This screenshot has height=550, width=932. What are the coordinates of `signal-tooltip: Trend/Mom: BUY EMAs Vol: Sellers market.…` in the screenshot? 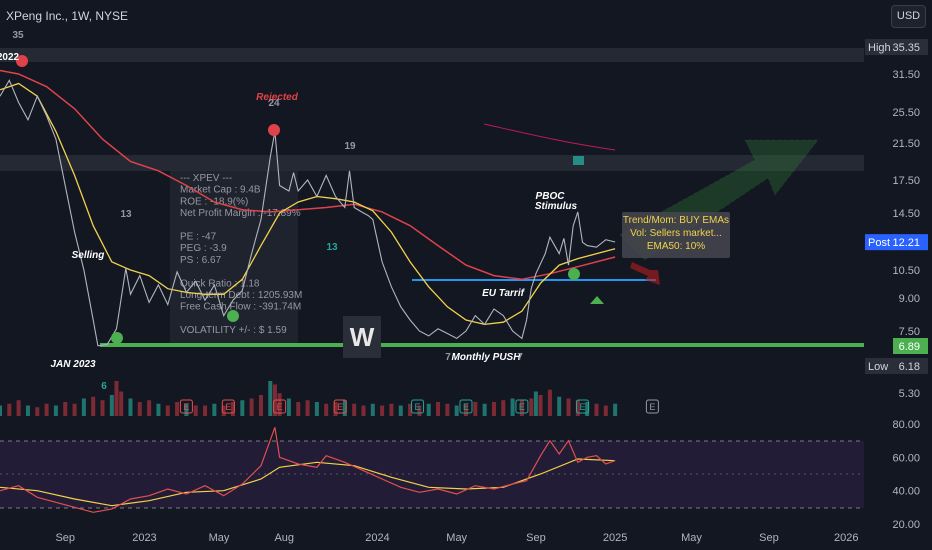 It's located at (676, 235).